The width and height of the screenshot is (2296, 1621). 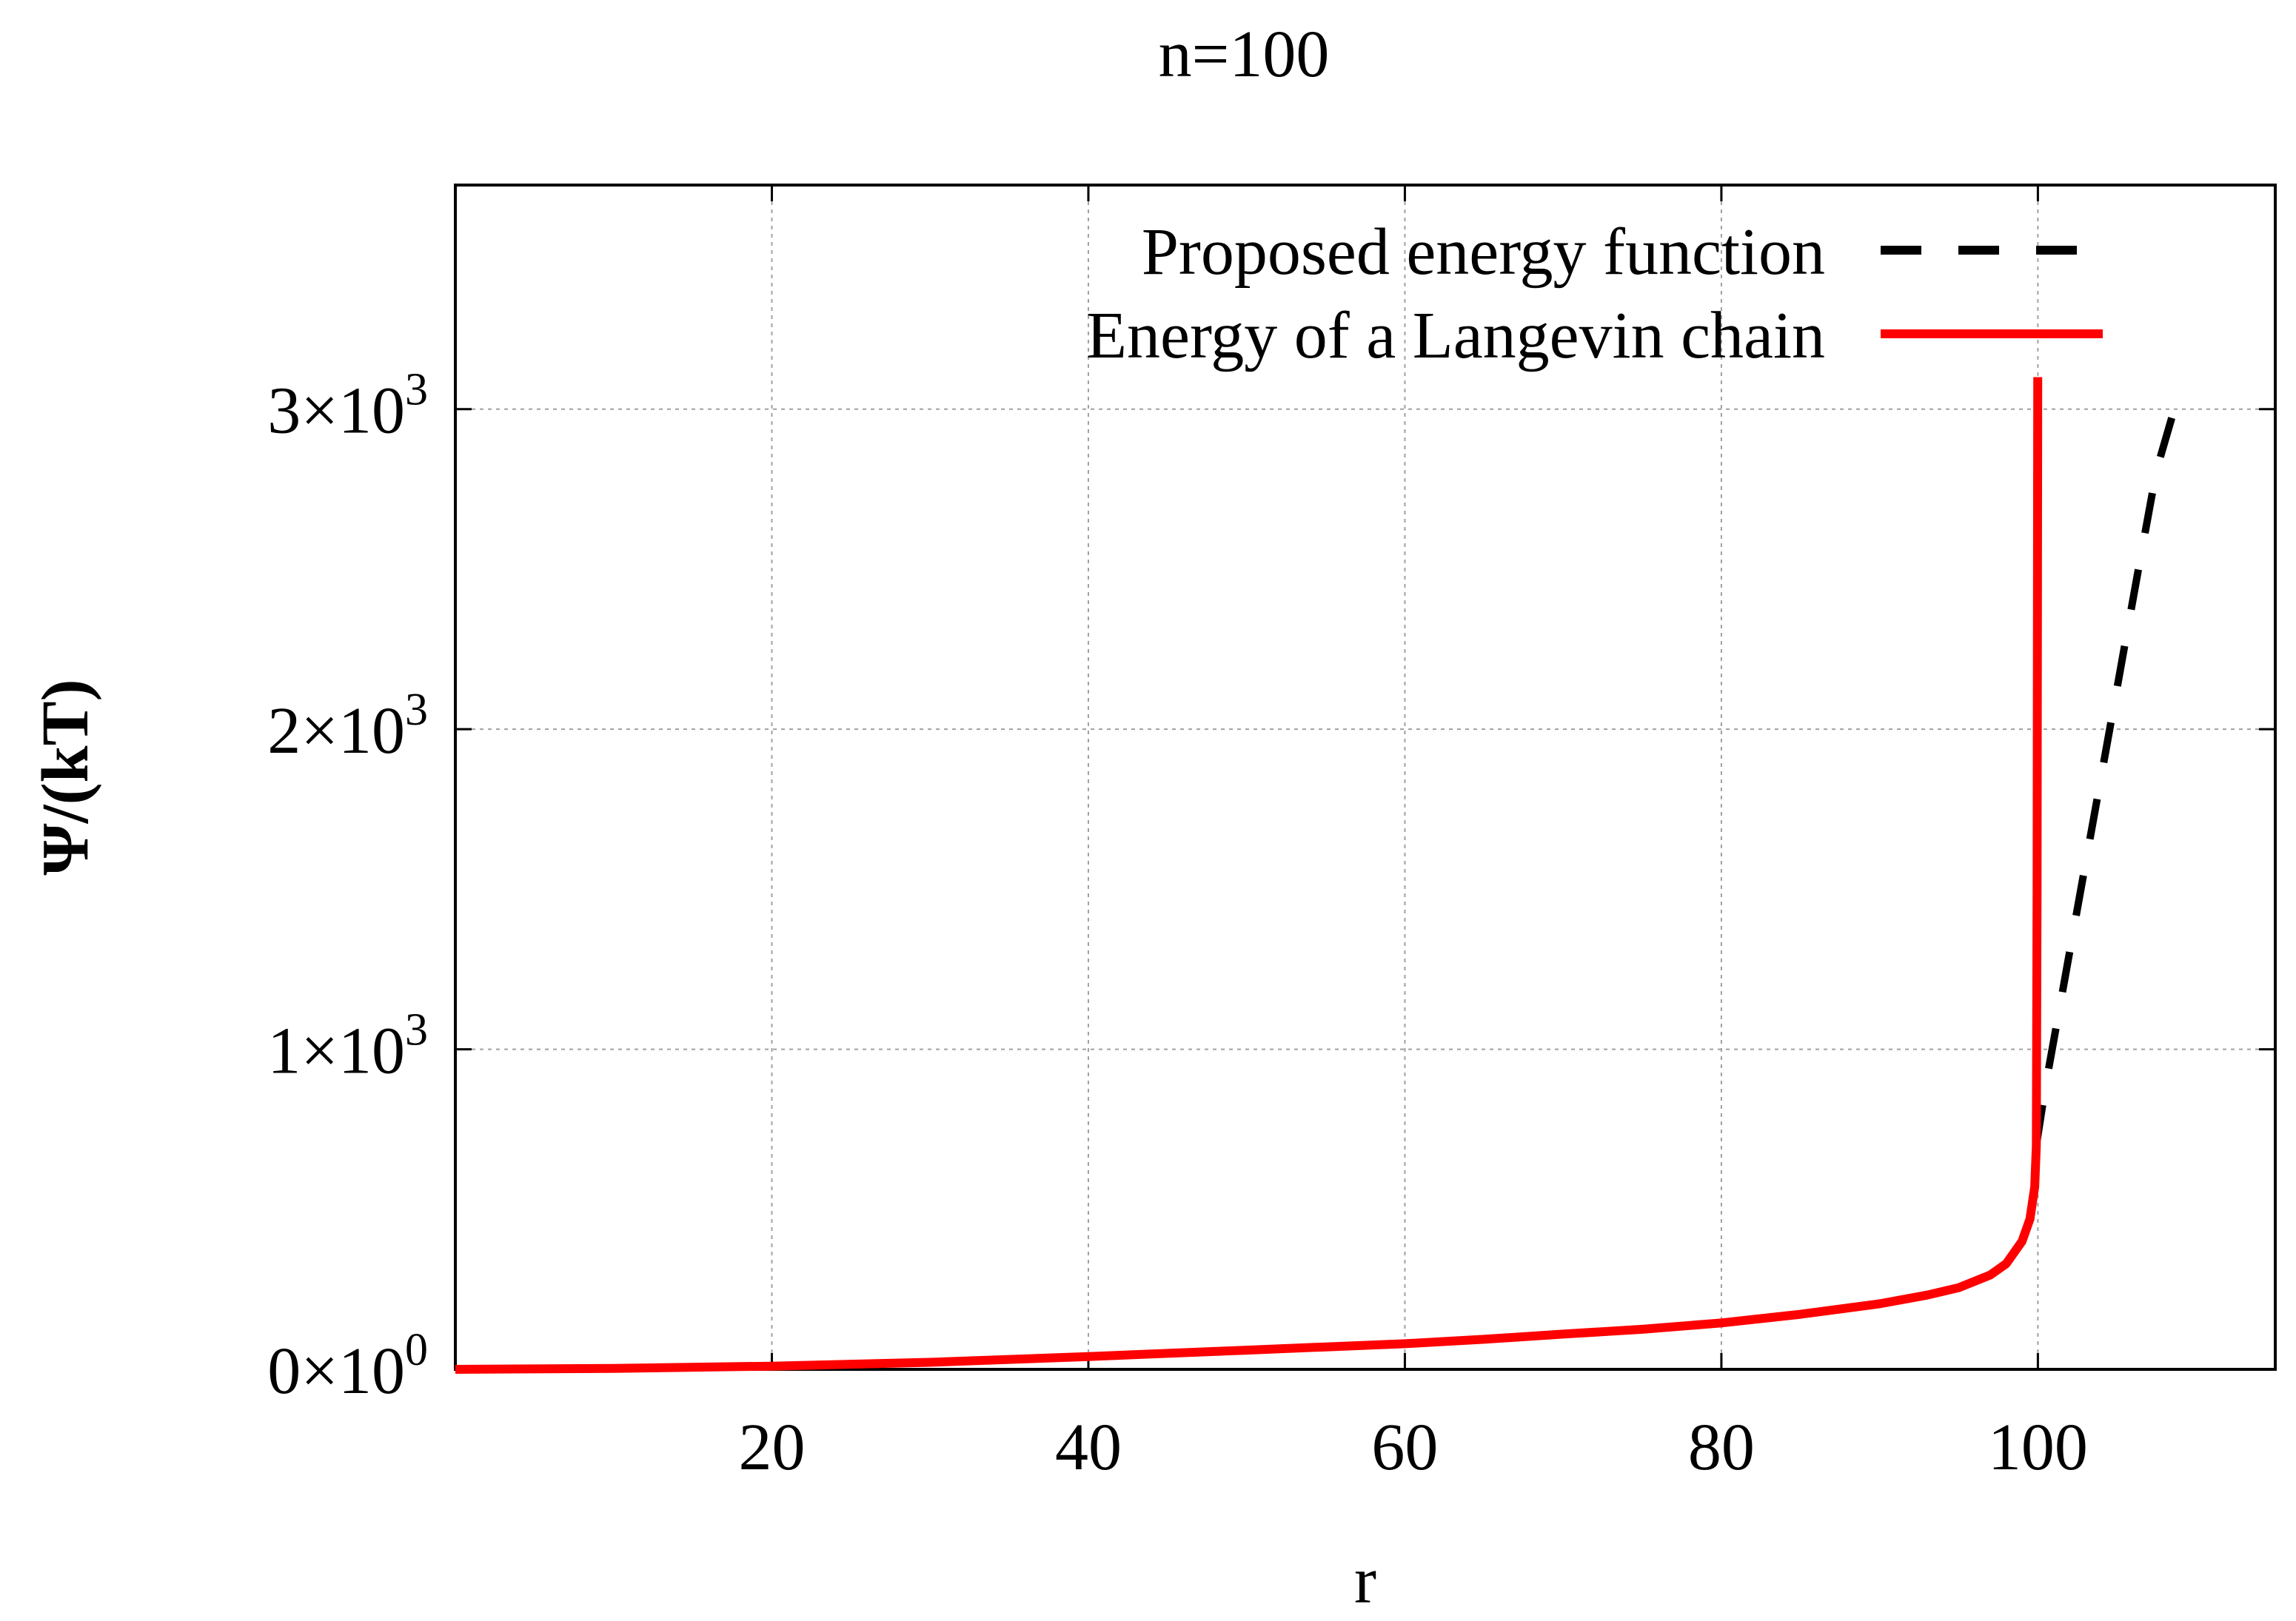 I want to click on y-tick-label: 0×100, so click(x=347, y=1366).